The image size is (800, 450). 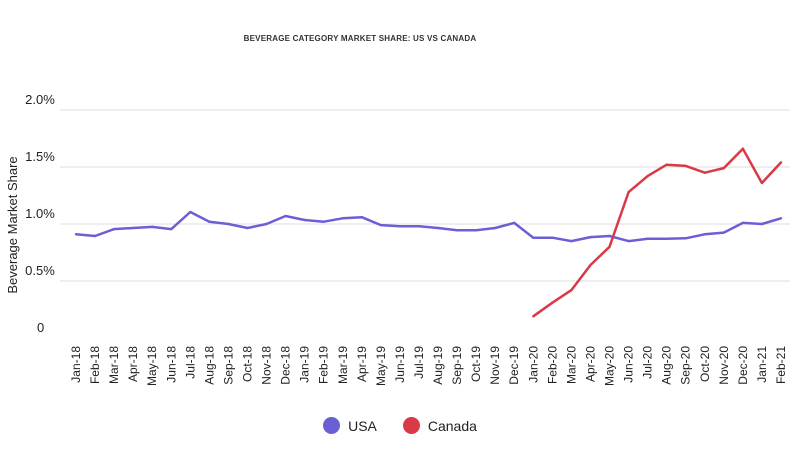 I want to click on series-line-canada, so click(x=657, y=232).